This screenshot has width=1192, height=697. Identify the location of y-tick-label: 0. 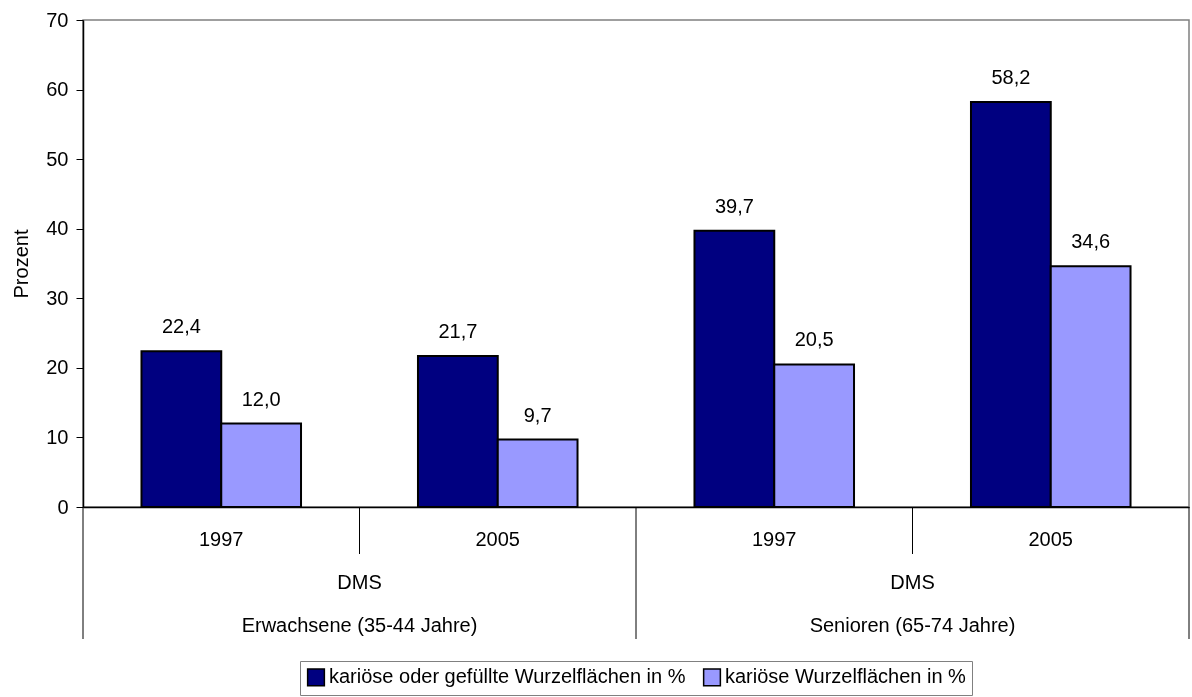
(63, 506).